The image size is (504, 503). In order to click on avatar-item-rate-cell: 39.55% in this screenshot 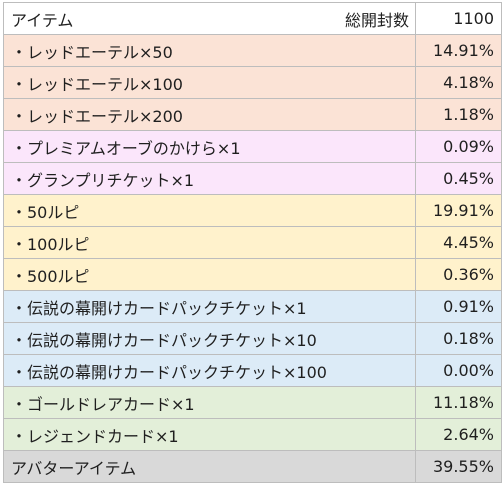, I will do `click(459, 466)`.